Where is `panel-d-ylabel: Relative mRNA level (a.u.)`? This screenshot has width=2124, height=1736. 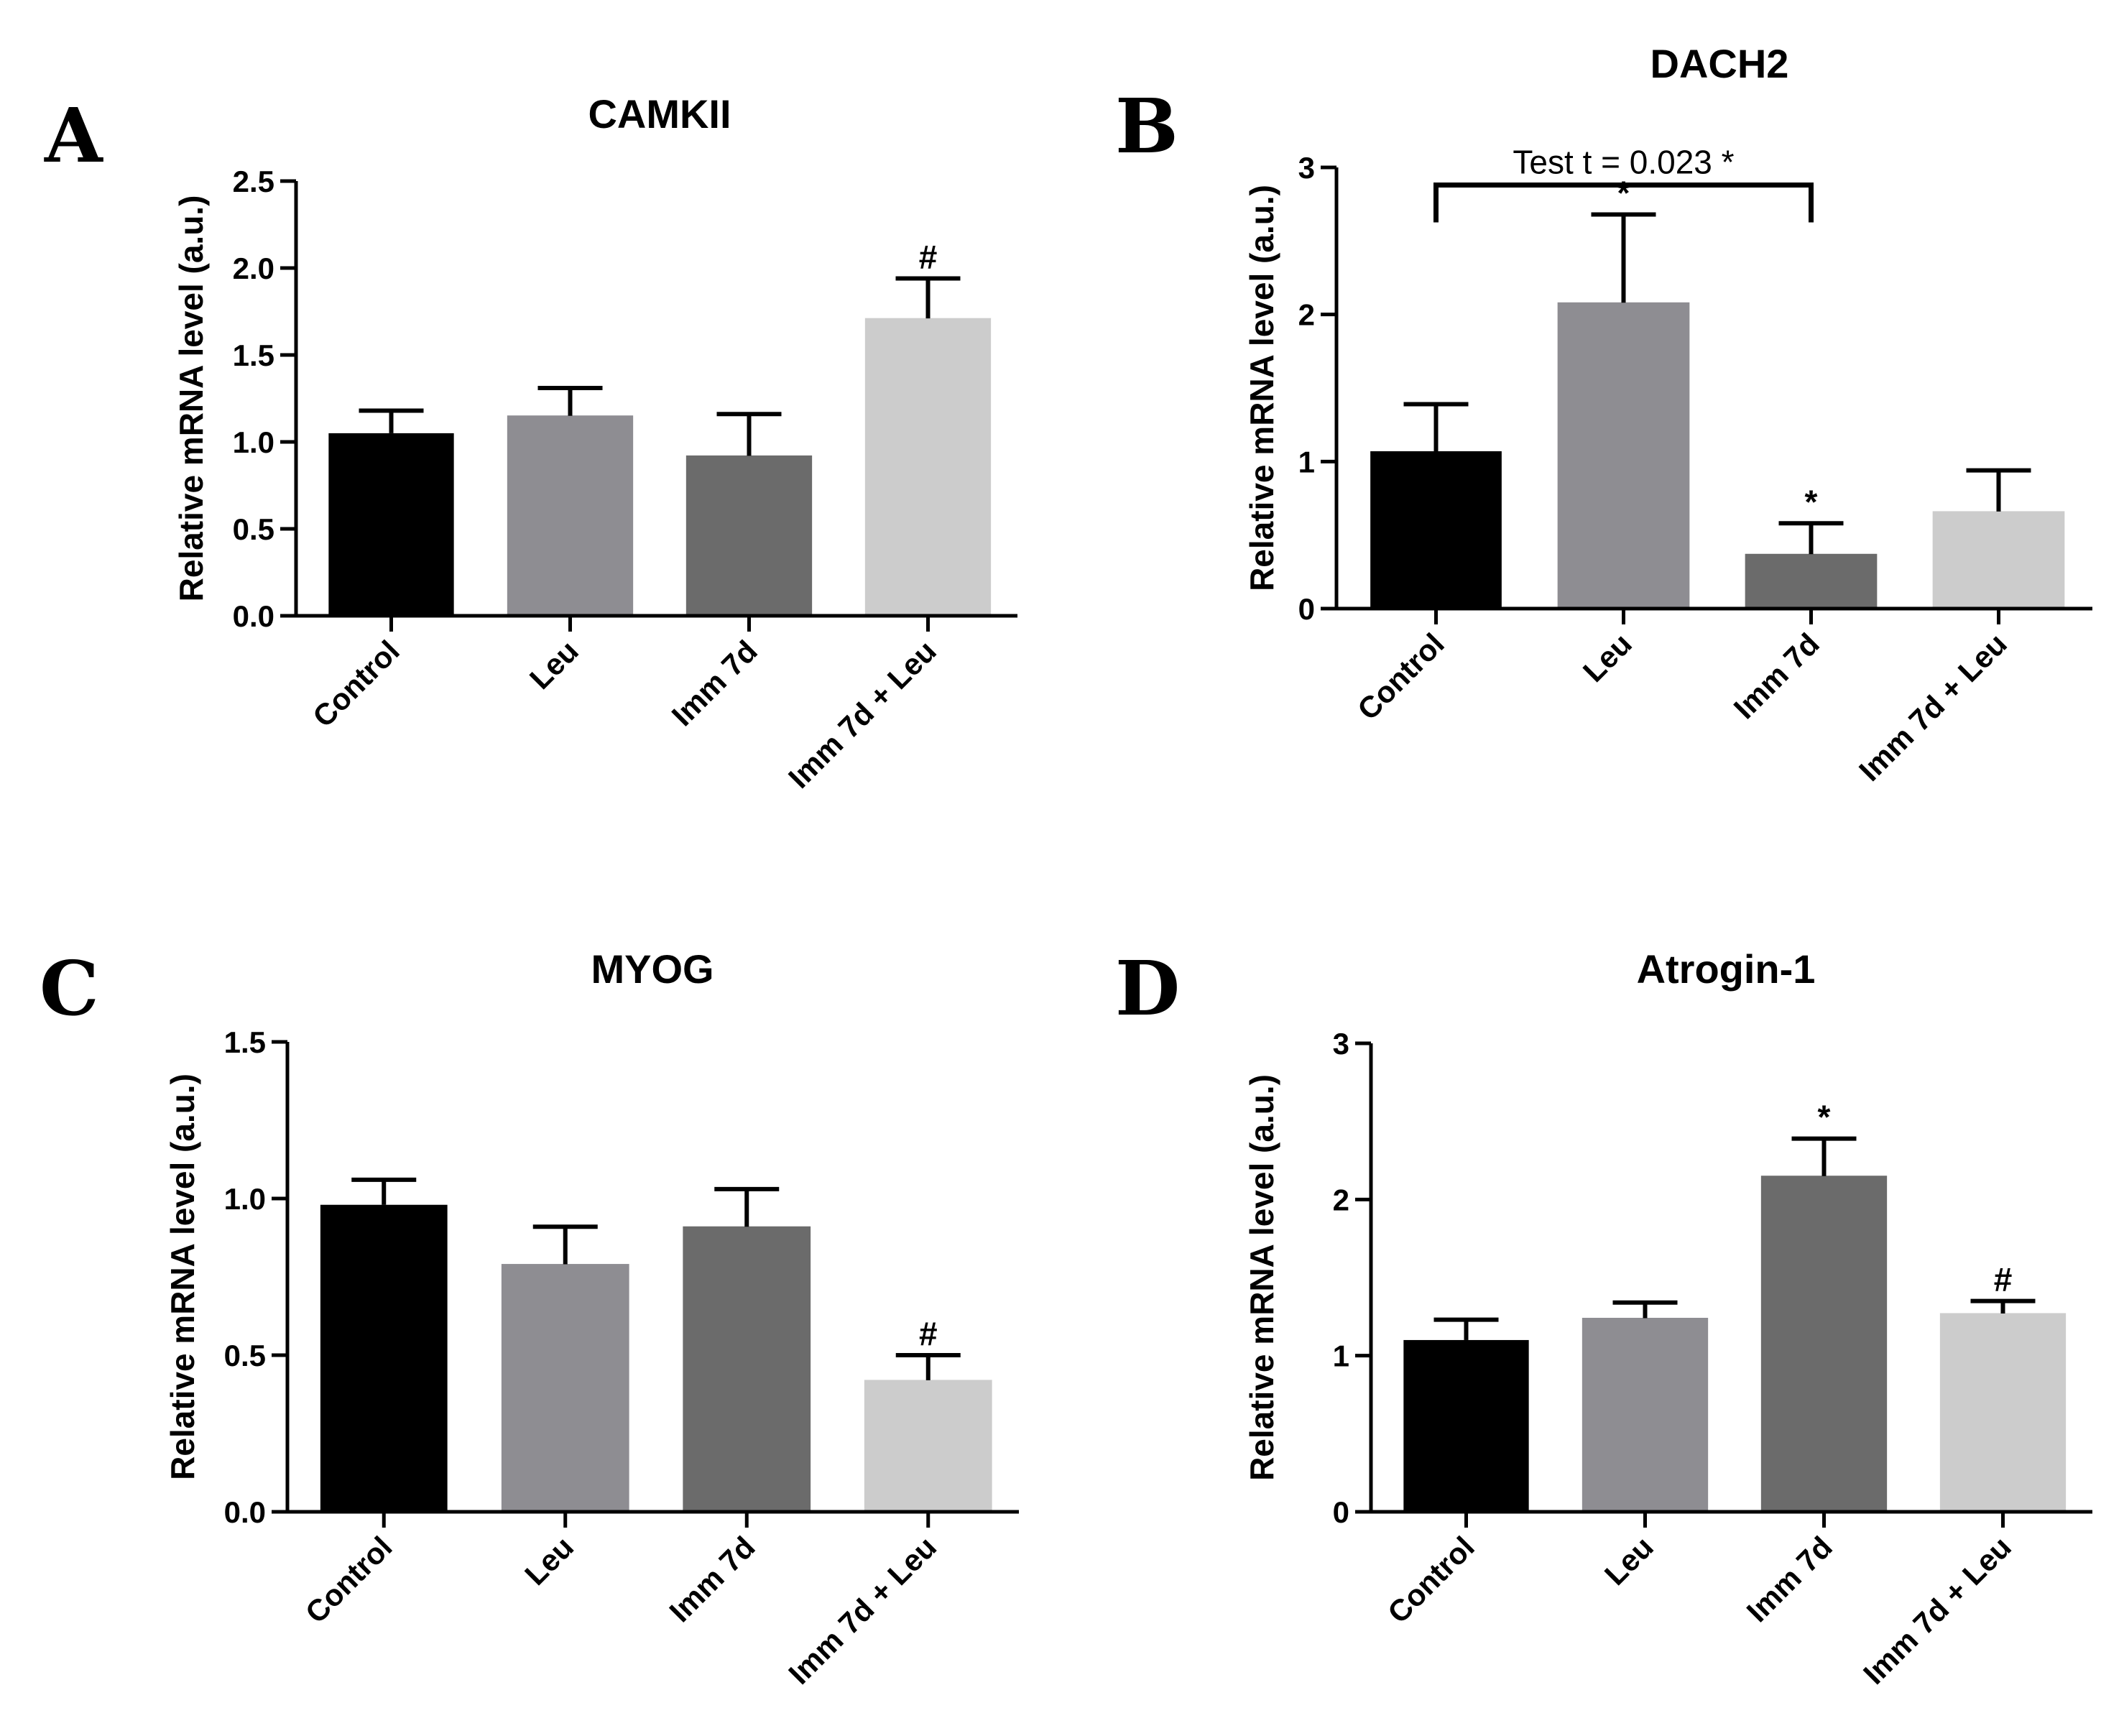
panel-d-ylabel: Relative mRNA level (a.u.) is located at coordinates (1261, 1277).